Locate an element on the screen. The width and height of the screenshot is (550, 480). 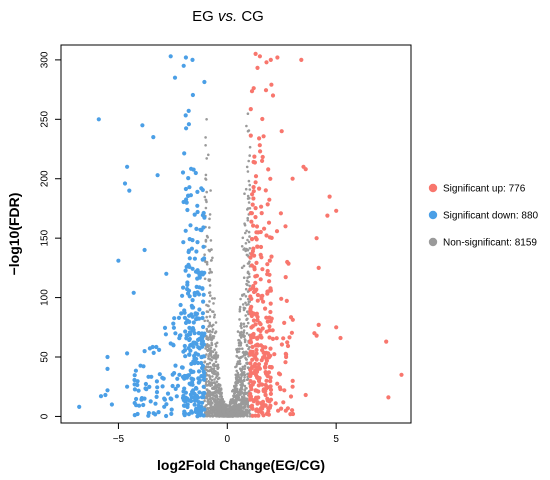
chart-title-part: vs. is located at coordinates (227, 16).